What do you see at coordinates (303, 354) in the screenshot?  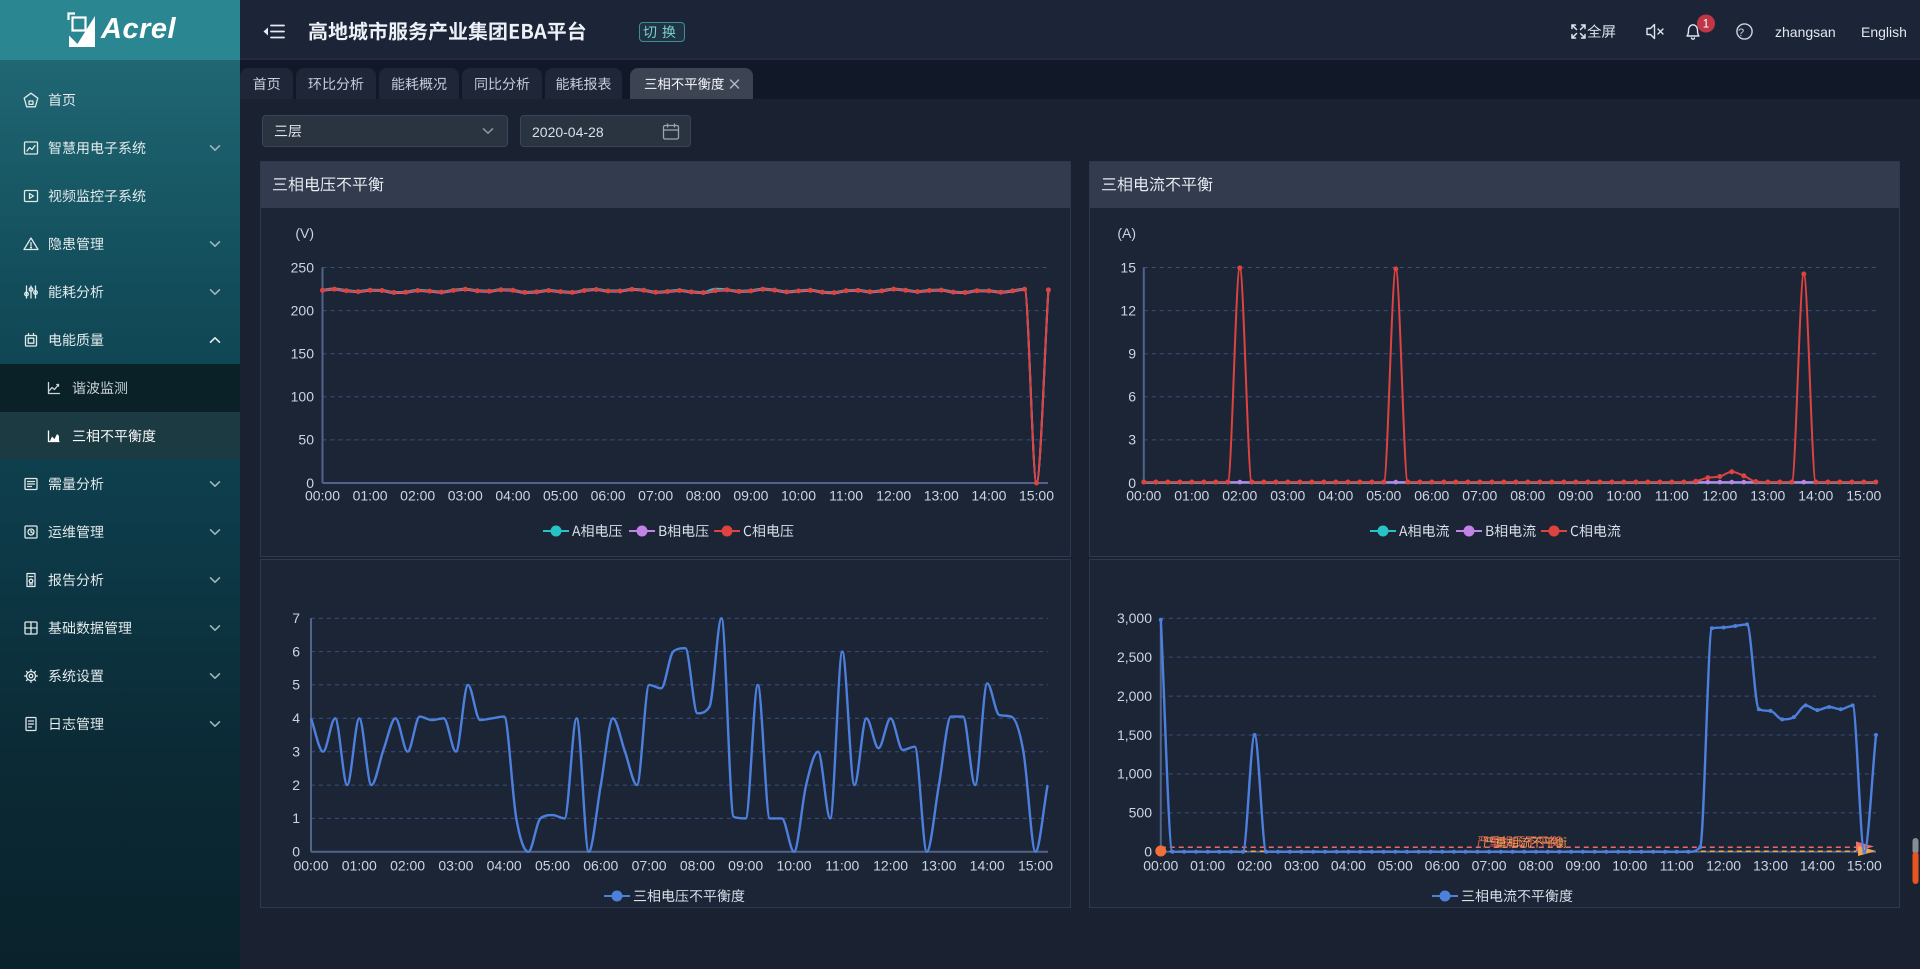 I see `svg-text: 150` at bounding box center [303, 354].